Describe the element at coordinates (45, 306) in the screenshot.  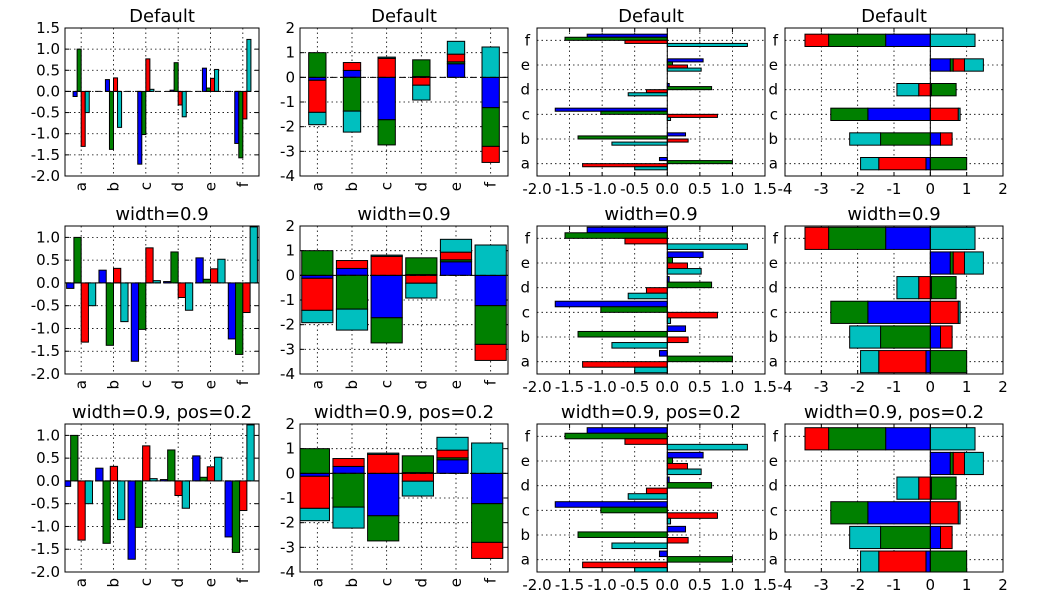
I see `y-tick-label: -0.5` at that location.